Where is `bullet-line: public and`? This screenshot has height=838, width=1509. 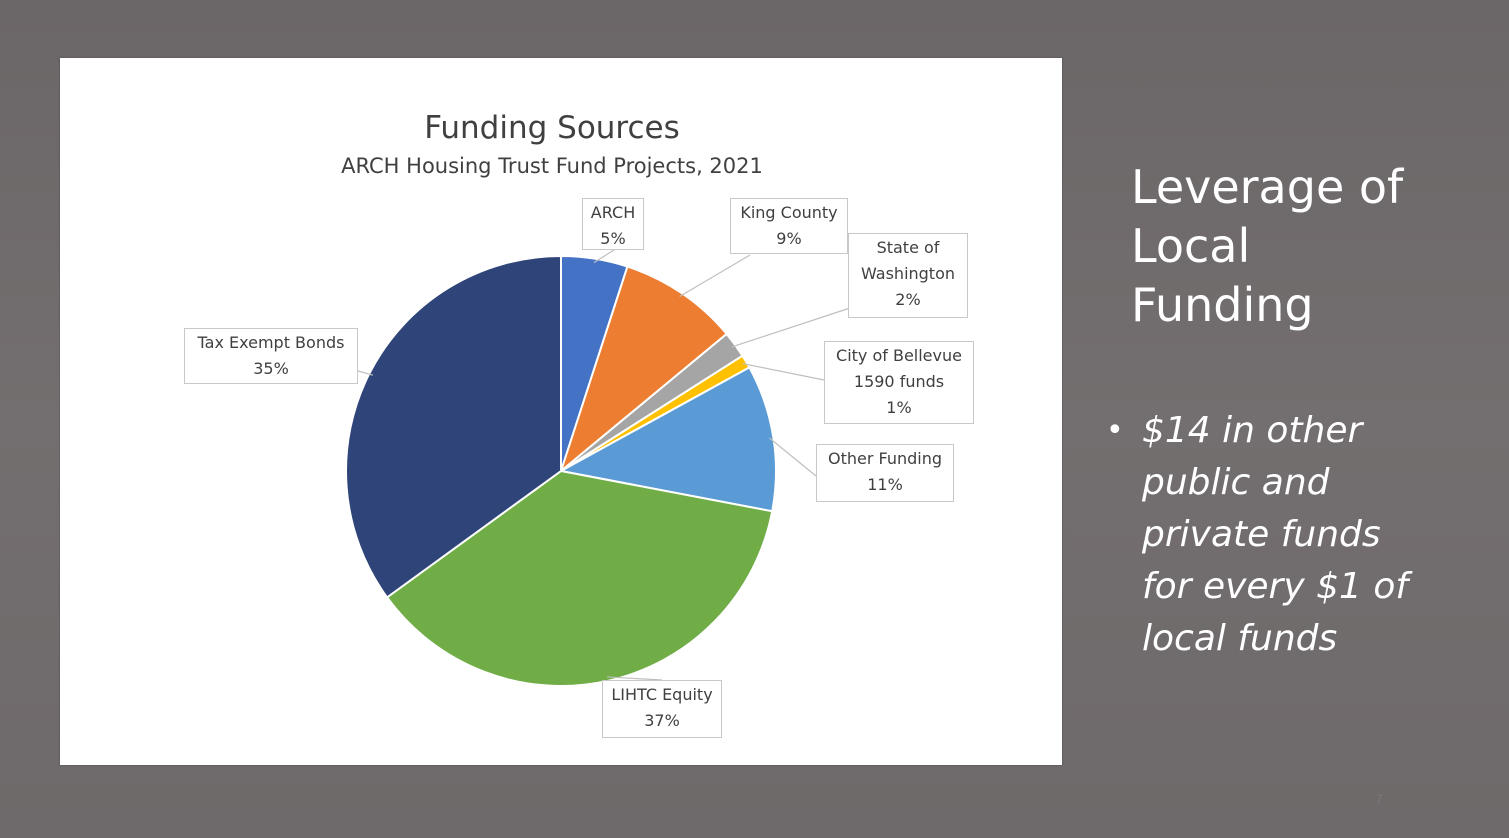
bullet-line: public and is located at coordinates (1236, 482).